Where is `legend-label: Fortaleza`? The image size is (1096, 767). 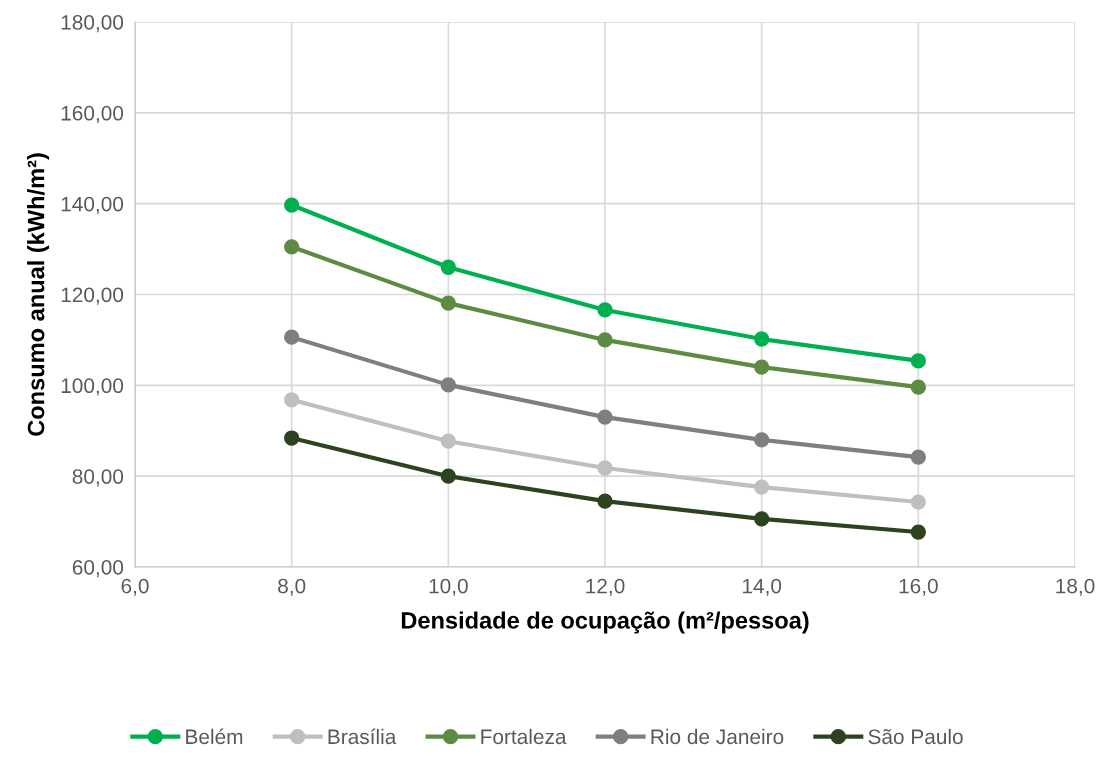 legend-label: Fortaleza is located at coordinates (524, 736).